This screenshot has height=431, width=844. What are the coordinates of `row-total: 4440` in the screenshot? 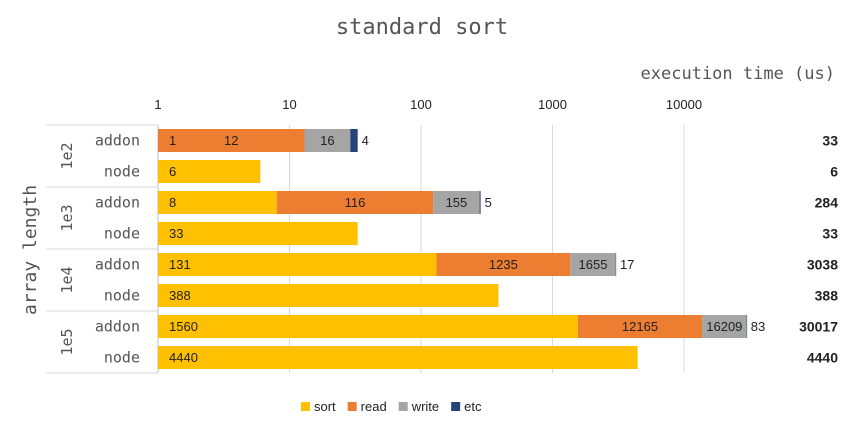 It's located at (822, 358).